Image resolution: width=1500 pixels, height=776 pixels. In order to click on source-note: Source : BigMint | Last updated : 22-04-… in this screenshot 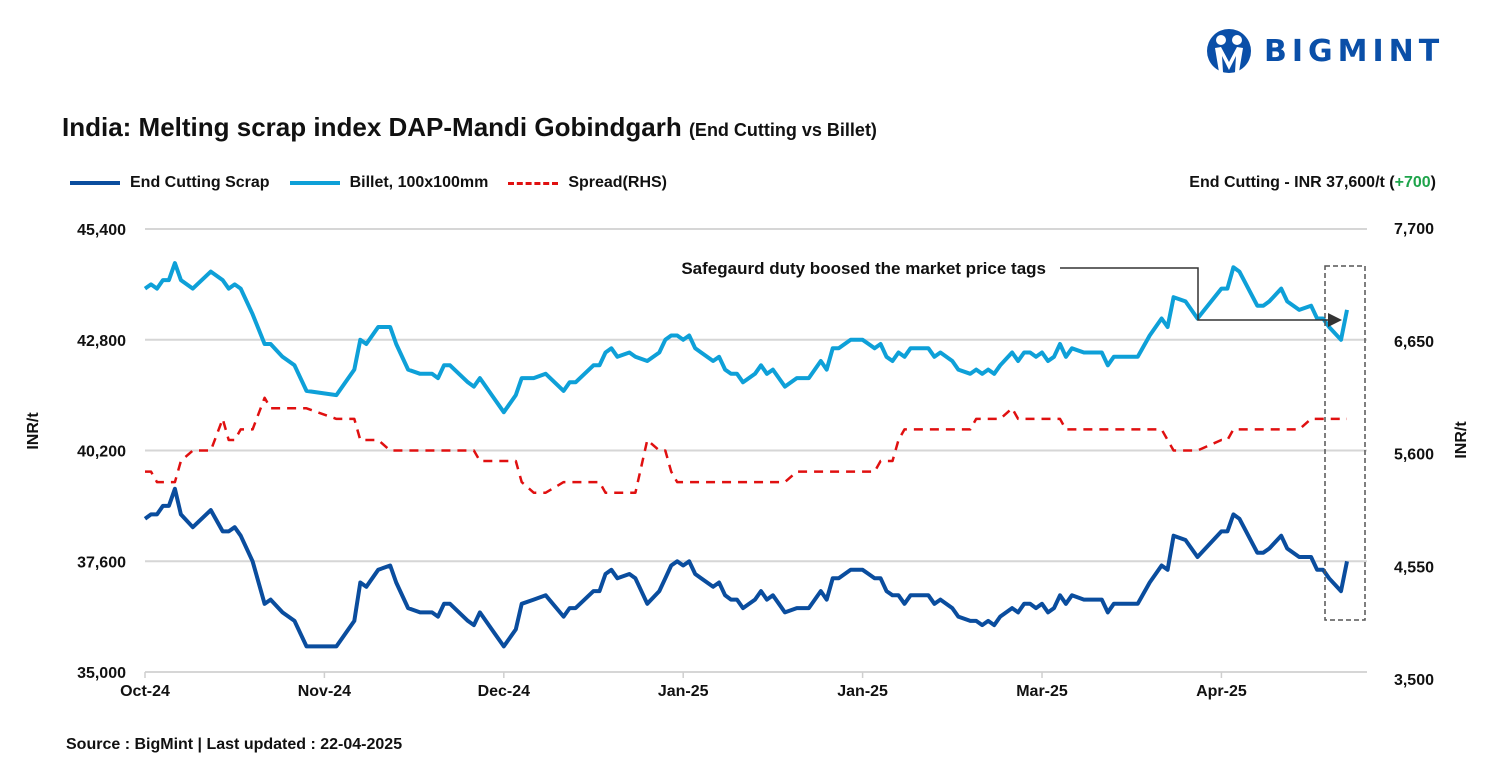, I will do `click(234, 744)`.